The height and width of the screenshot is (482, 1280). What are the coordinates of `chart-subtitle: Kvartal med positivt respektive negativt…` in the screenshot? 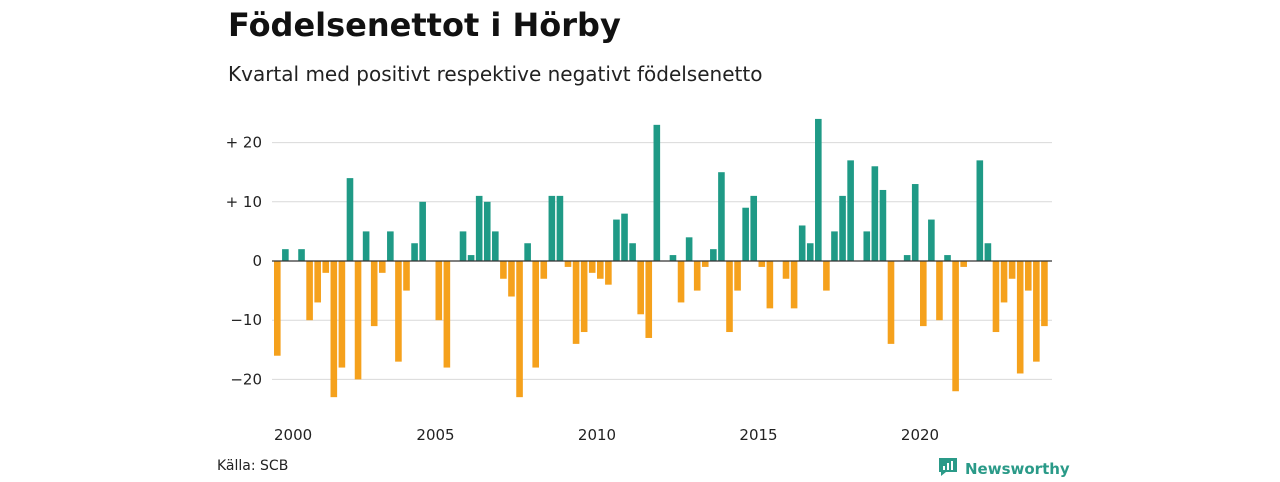 It's located at (495, 74).